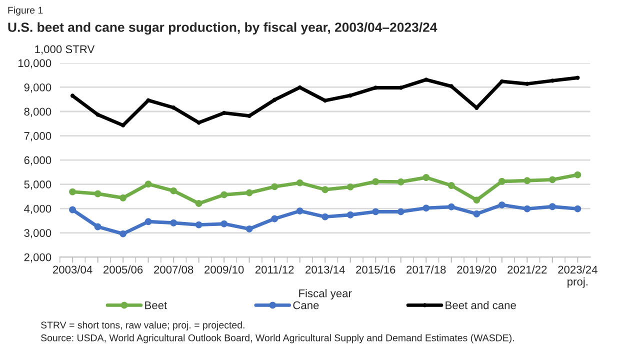 The image size is (624, 346). Describe the element at coordinates (65, 49) in the screenshot. I see `y-axis-title: 1,000 STRV` at that location.